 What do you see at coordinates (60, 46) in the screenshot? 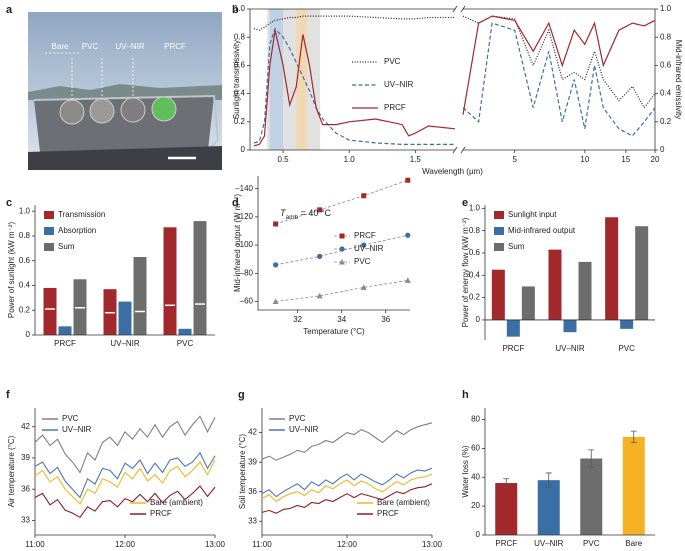
I see `photo-label: Bare` at bounding box center [60, 46].